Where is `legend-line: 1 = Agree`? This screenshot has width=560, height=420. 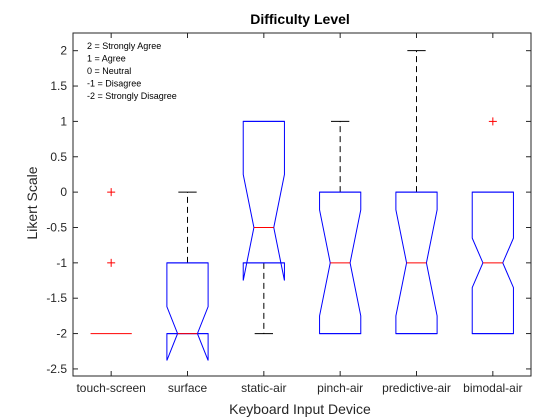 legend-line: 1 = Agree is located at coordinates (106, 59).